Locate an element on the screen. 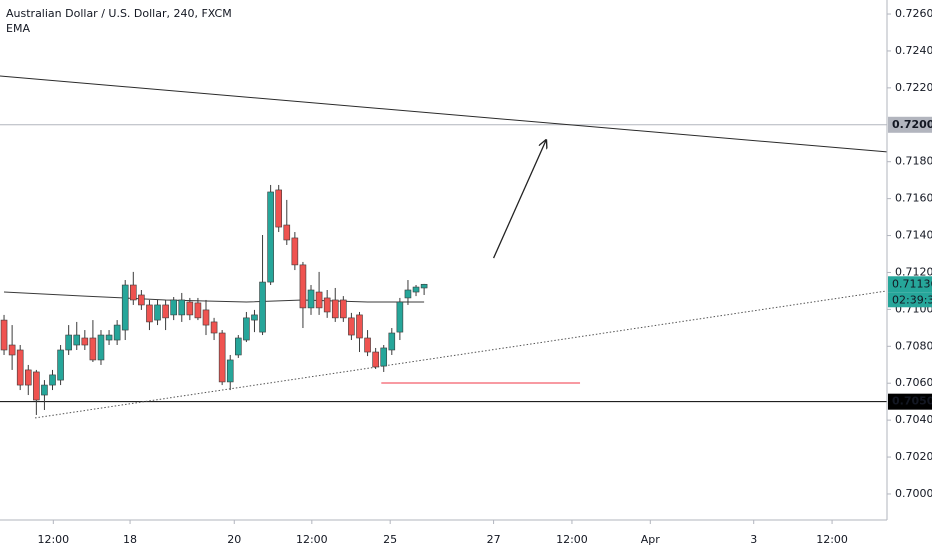 Image resolution: width=932 pixels, height=550 pixels. x-tick-label: 18 is located at coordinates (130, 539).